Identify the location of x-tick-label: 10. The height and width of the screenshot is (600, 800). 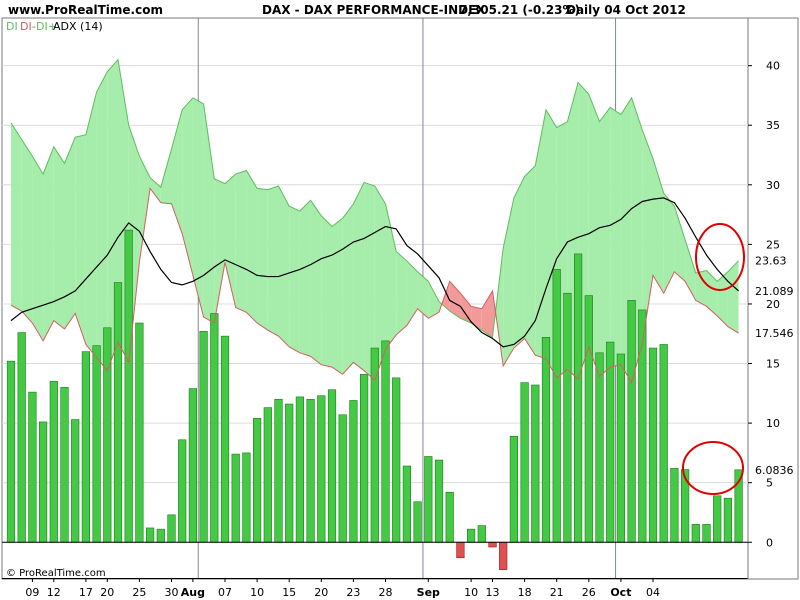
(257, 592).